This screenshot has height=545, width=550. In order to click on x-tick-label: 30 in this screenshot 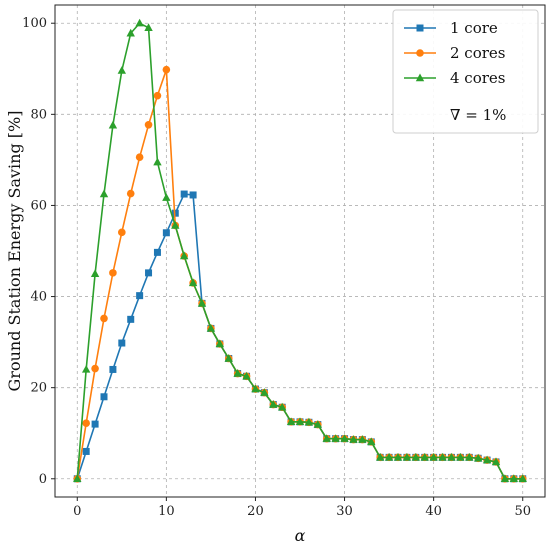, I will do `click(344, 511)`.